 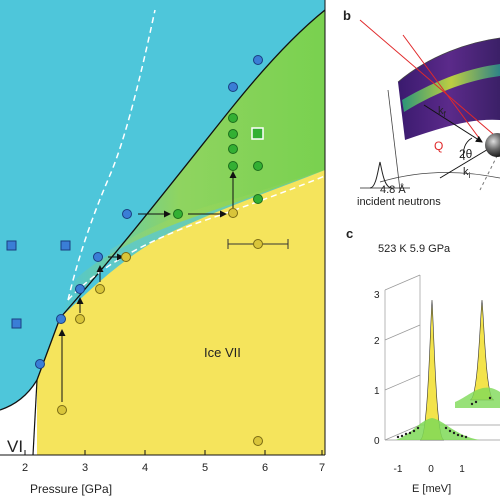 I want to click on spectrum-quasielastic-front, so click(x=437, y=429).